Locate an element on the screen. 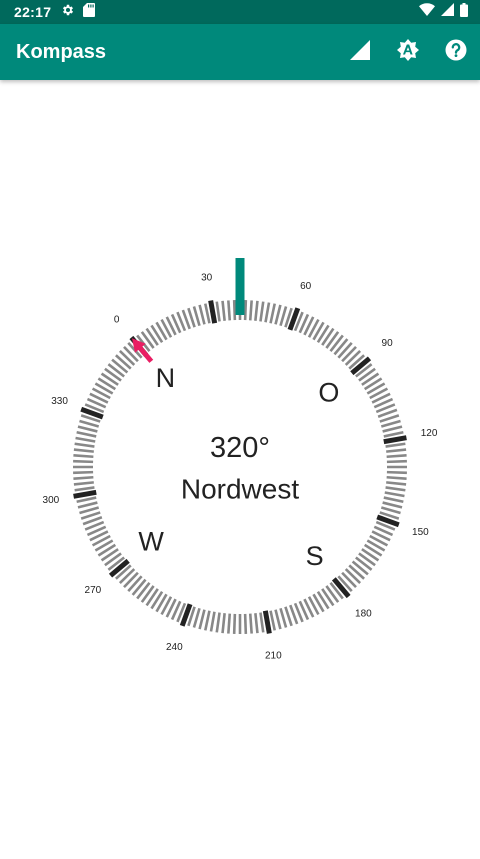 This screenshot has width=480, height=859. cardinal-south: S is located at coordinates (315, 556).